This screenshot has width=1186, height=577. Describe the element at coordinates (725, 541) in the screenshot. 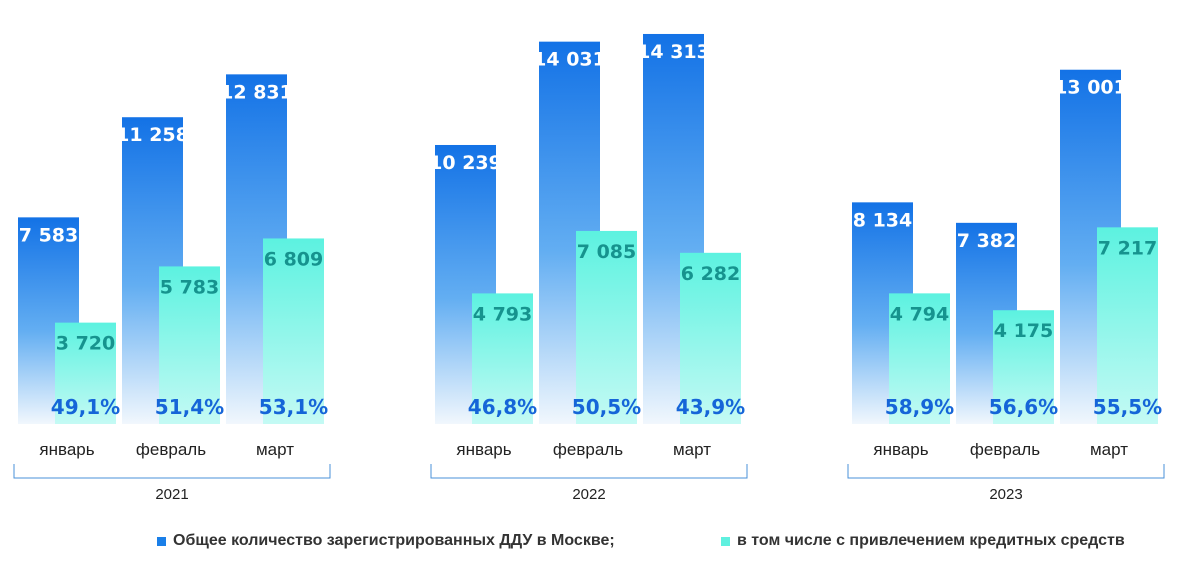

I see `legend-swatch-credit` at that location.